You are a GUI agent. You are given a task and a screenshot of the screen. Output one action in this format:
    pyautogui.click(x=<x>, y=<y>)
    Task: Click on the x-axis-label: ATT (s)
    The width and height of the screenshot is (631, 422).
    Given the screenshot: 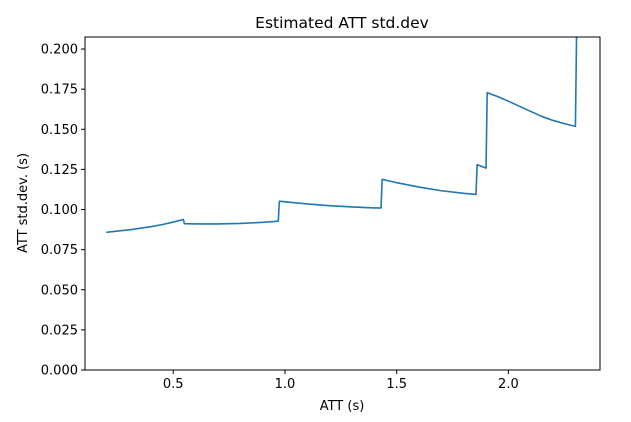 What is the action you would take?
    pyautogui.click(x=342, y=406)
    